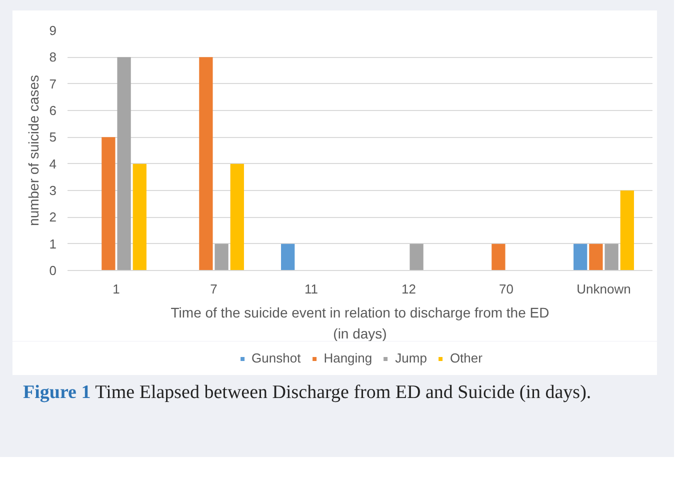  What do you see at coordinates (53, 110) in the screenshot?
I see `y-tick-label: 6` at bounding box center [53, 110].